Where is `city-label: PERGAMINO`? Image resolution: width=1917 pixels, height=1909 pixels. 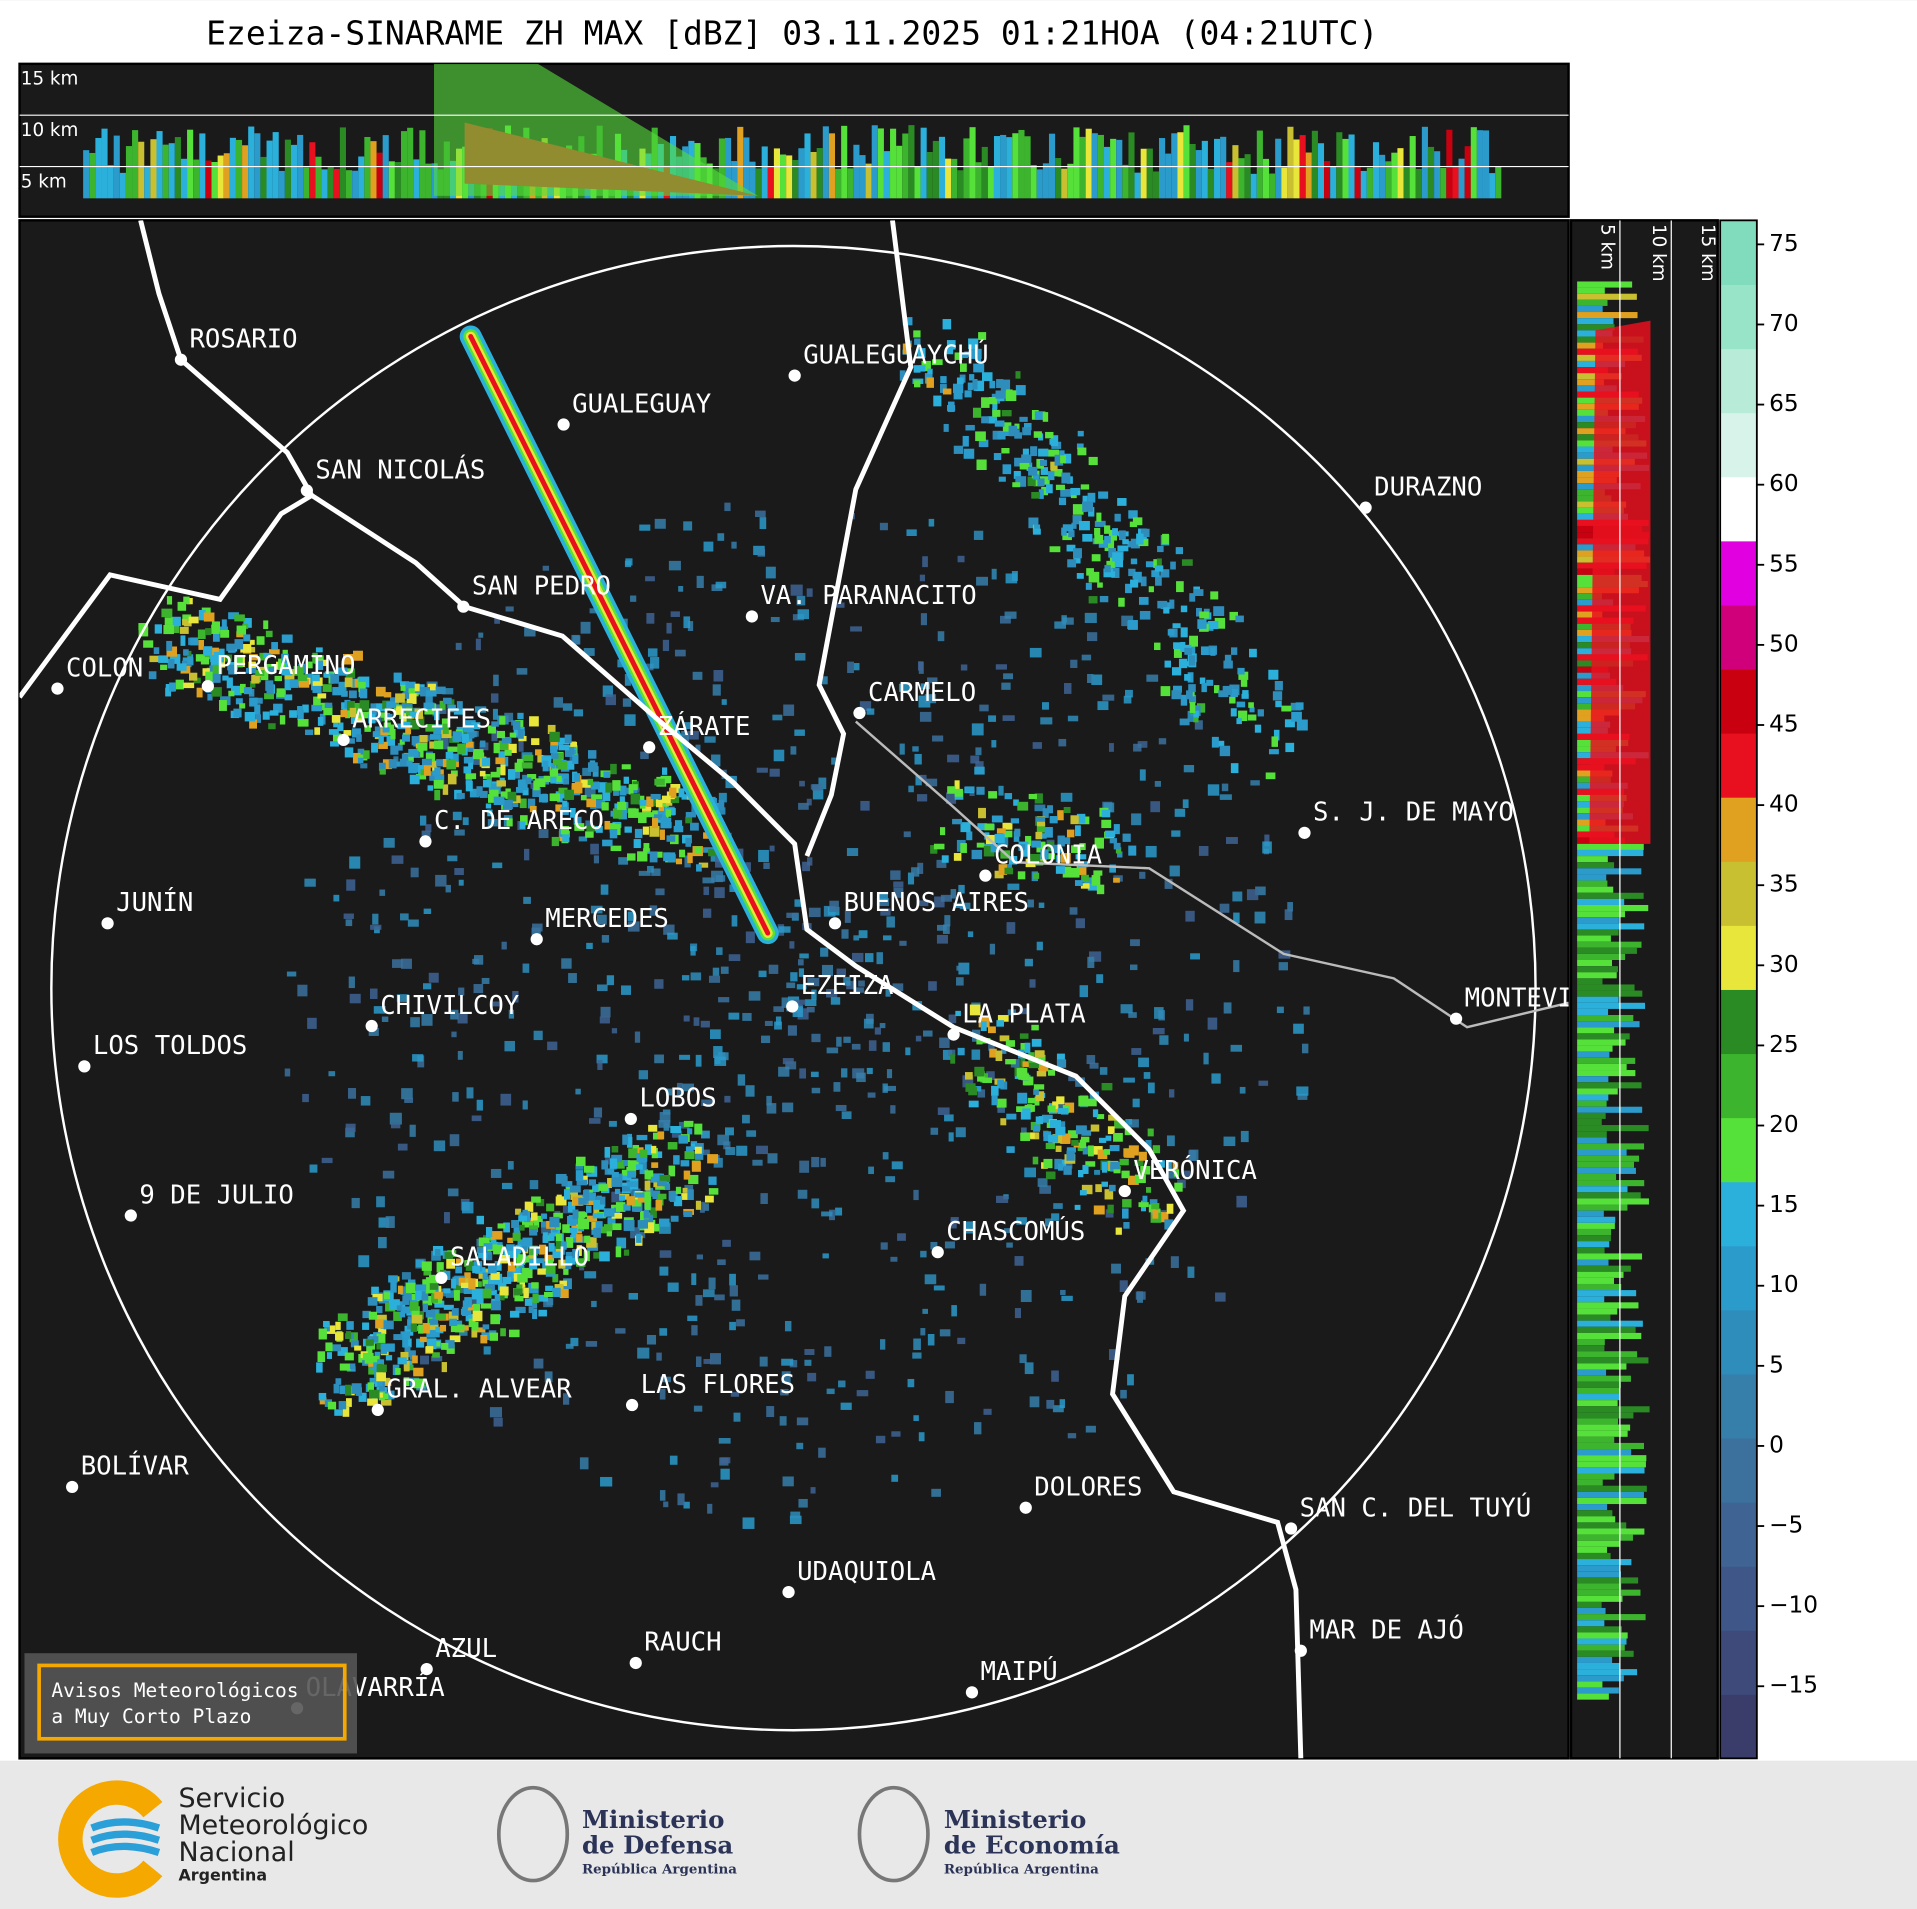 city-label: PERGAMINO is located at coordinates (285, 666).